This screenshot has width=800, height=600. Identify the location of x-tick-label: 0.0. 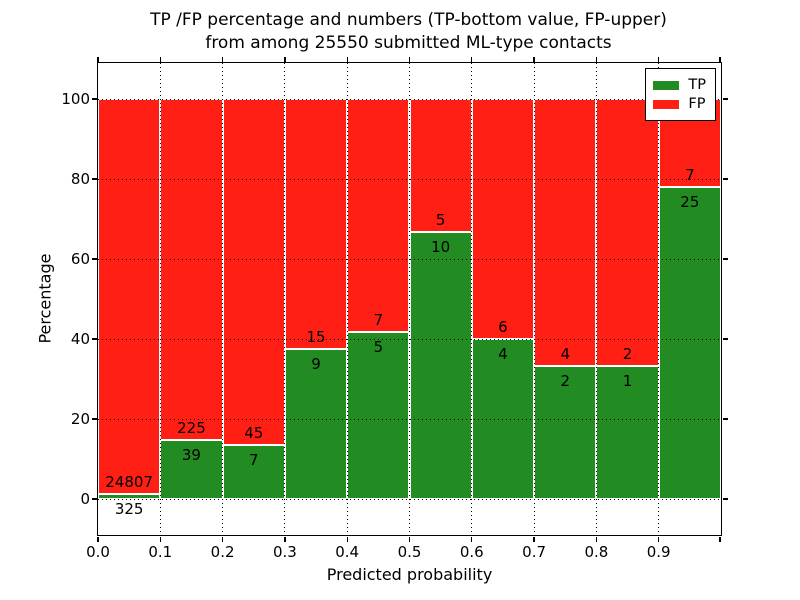
(98, 552).